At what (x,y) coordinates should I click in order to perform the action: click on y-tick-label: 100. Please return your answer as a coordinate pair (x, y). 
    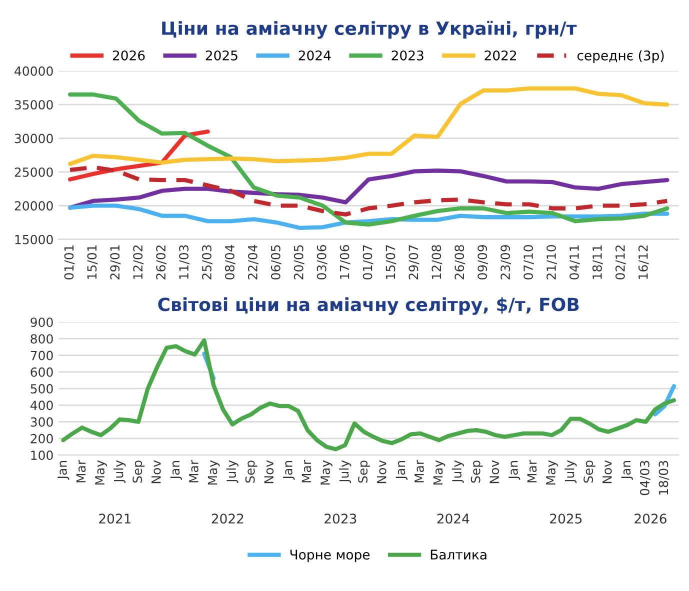
    Looking at the image, I should click on (42, 455).